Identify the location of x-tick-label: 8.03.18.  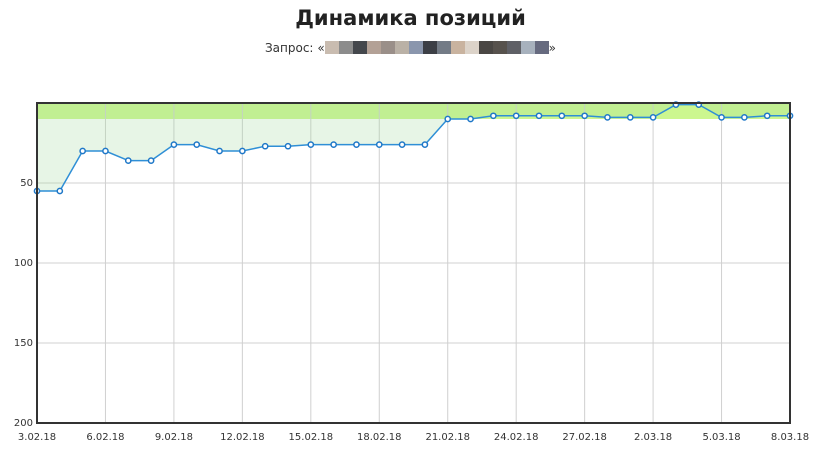
(790, 437).